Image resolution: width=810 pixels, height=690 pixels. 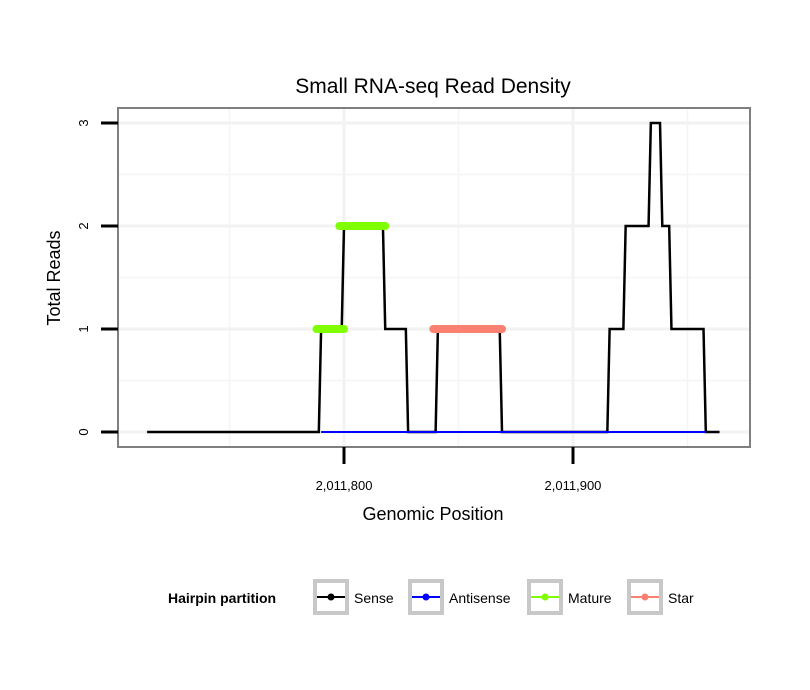 I want to click on y-tick-label: 0, so click(x=83, y=431).